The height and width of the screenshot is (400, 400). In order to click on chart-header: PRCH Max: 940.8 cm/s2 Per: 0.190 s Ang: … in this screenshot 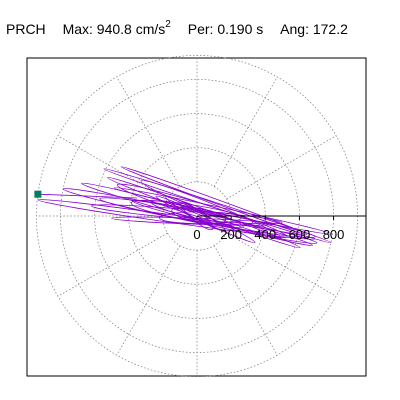, I will do `click(177, 26)`.